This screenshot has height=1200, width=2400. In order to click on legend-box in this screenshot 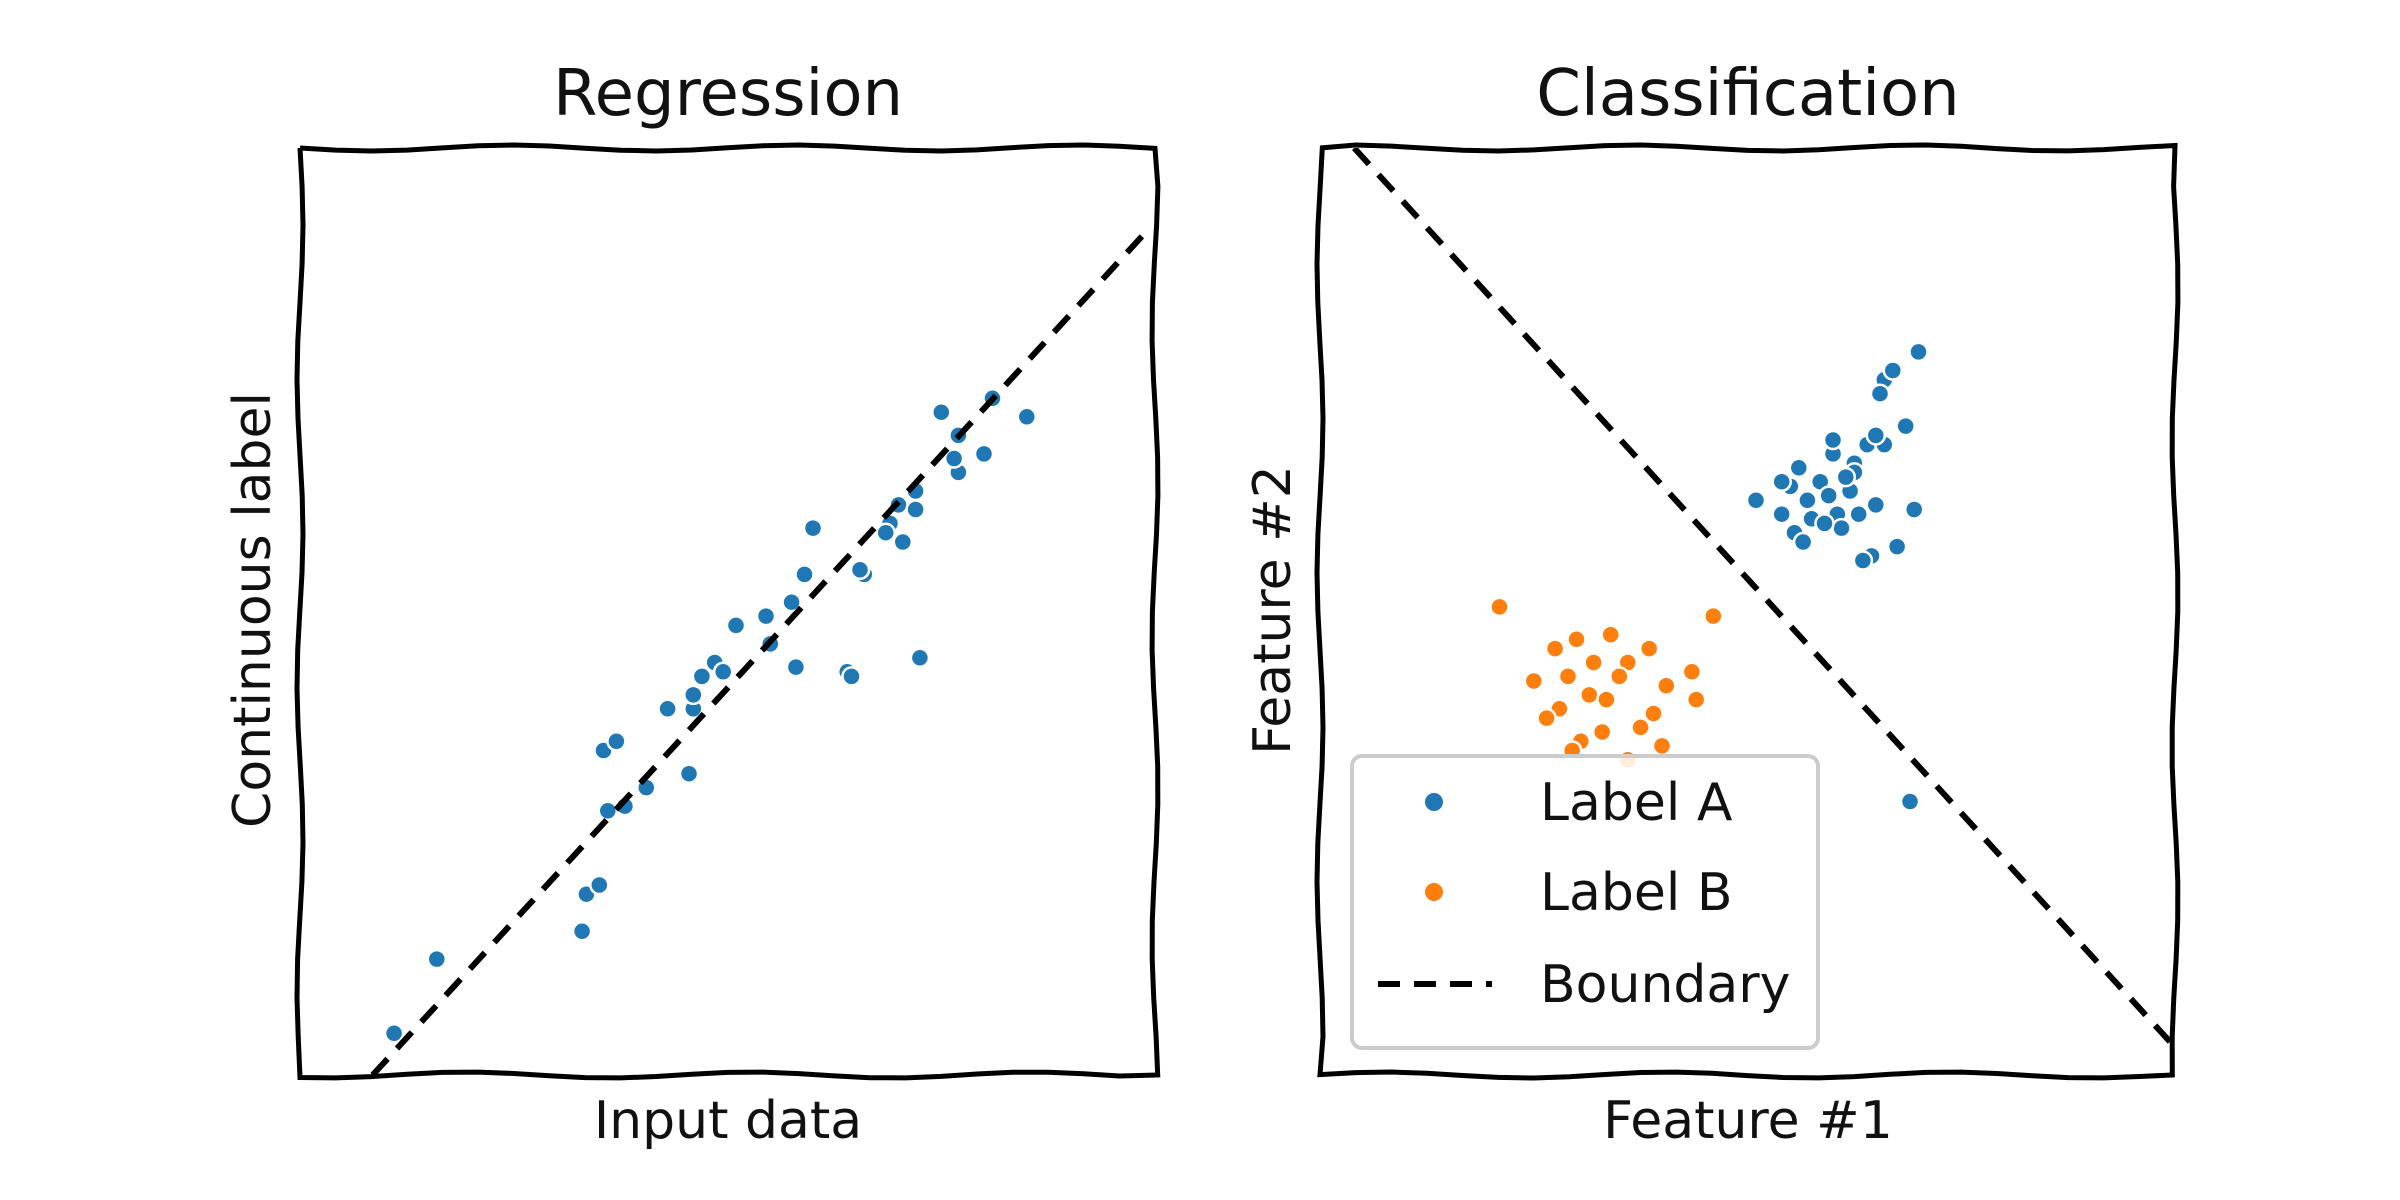, I will do `click(1585, 902)`.